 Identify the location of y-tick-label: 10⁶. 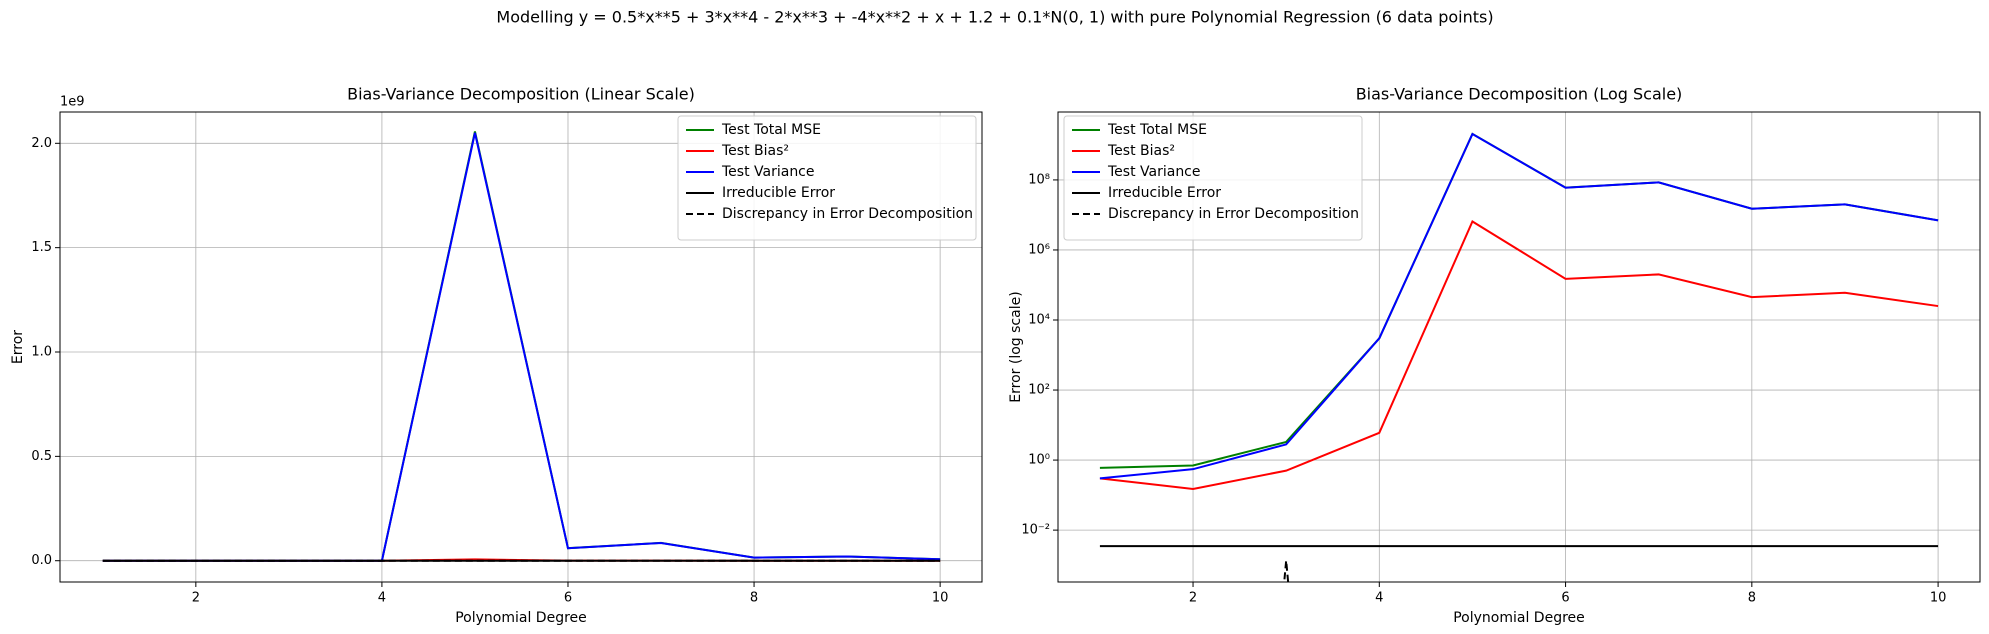
(1039, 249).